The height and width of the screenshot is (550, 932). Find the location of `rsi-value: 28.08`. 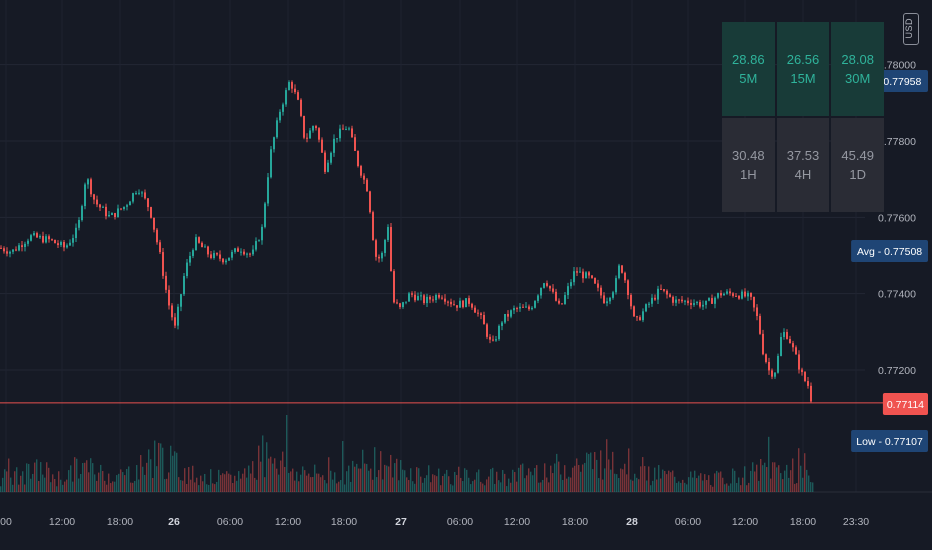

rsi-value: 28.08 is located at coordinates (857, 59).